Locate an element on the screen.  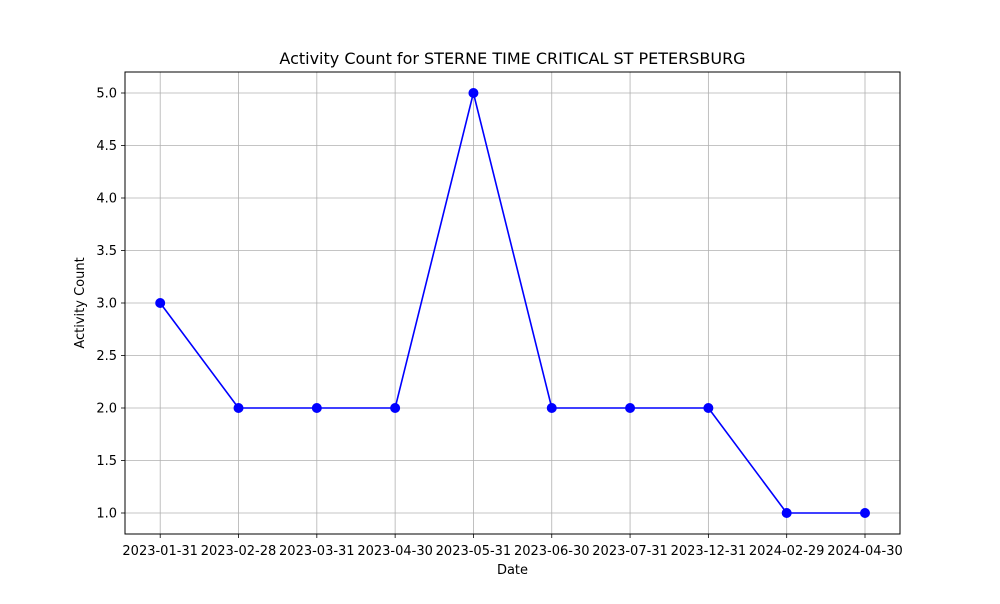
y-axis: 1.0 1.5 2.0 2.5 3.0 3.5 4.0 4.5 5.0 is located at coordinates (110, 304).